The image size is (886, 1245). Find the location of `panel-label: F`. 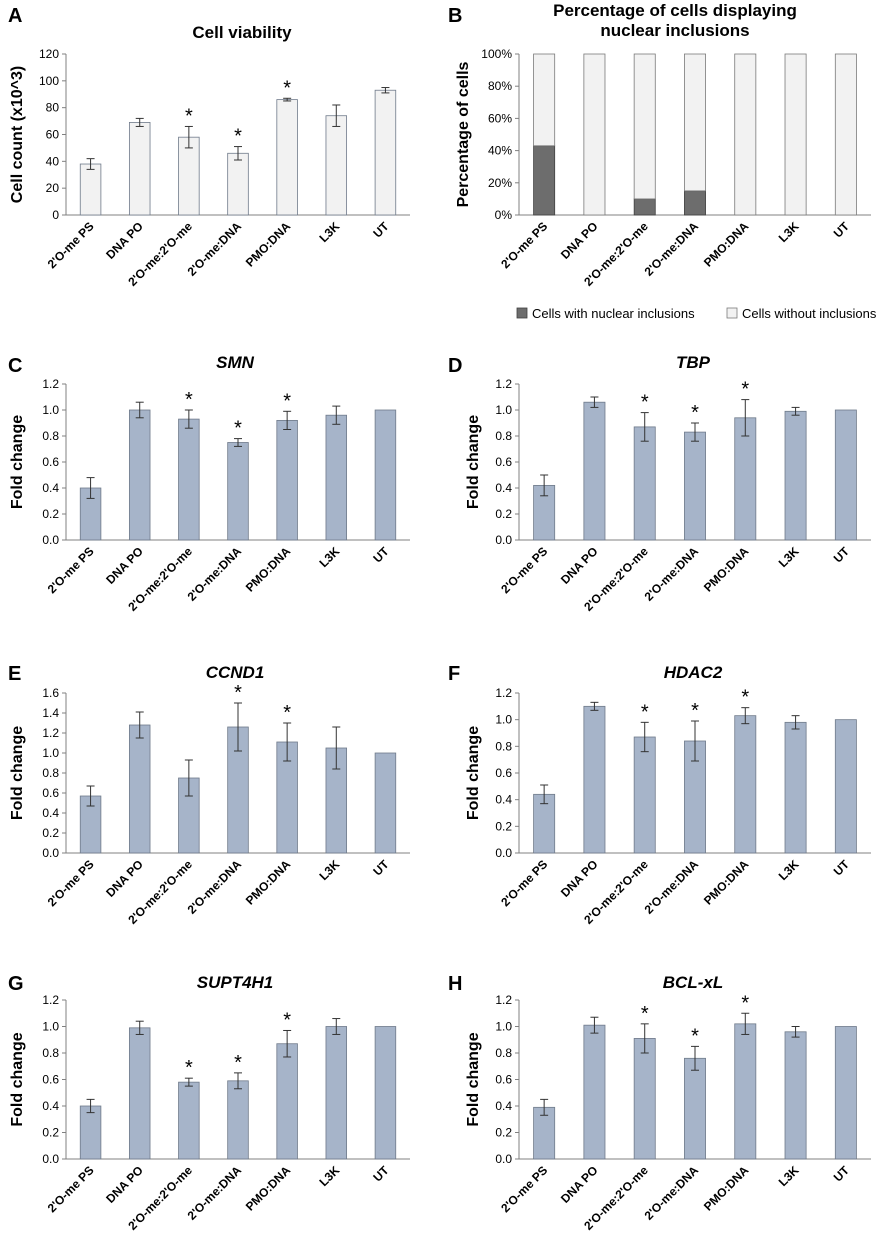

panel-label: F is located at coordinates (454, 674).